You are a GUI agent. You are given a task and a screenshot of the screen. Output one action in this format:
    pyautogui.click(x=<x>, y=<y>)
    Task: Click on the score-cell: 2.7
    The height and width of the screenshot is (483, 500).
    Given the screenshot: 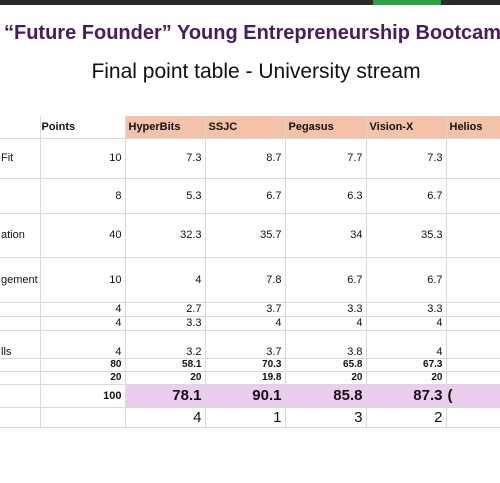 What is the action you would take?
    pyautogui.click(x=165, y=309)
    